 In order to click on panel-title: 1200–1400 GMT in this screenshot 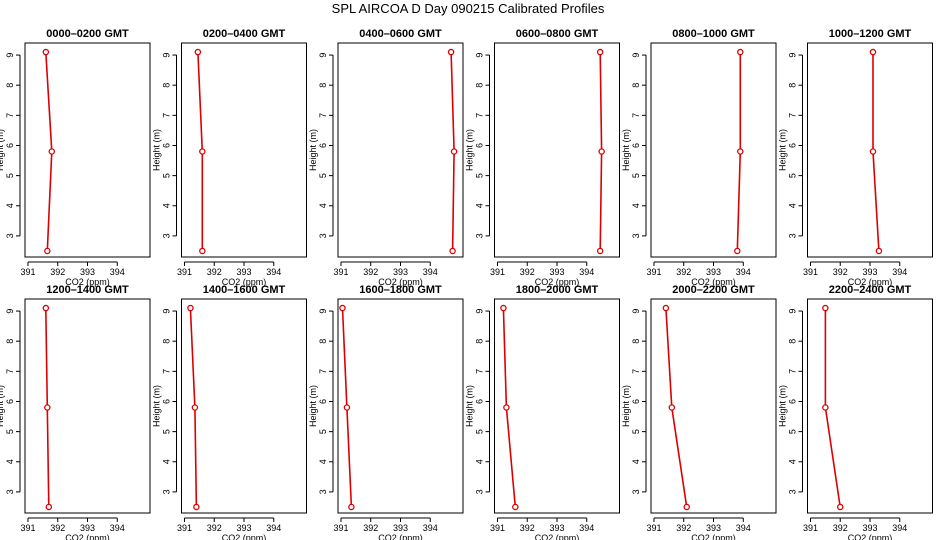, I will do `click(87, 290)`.